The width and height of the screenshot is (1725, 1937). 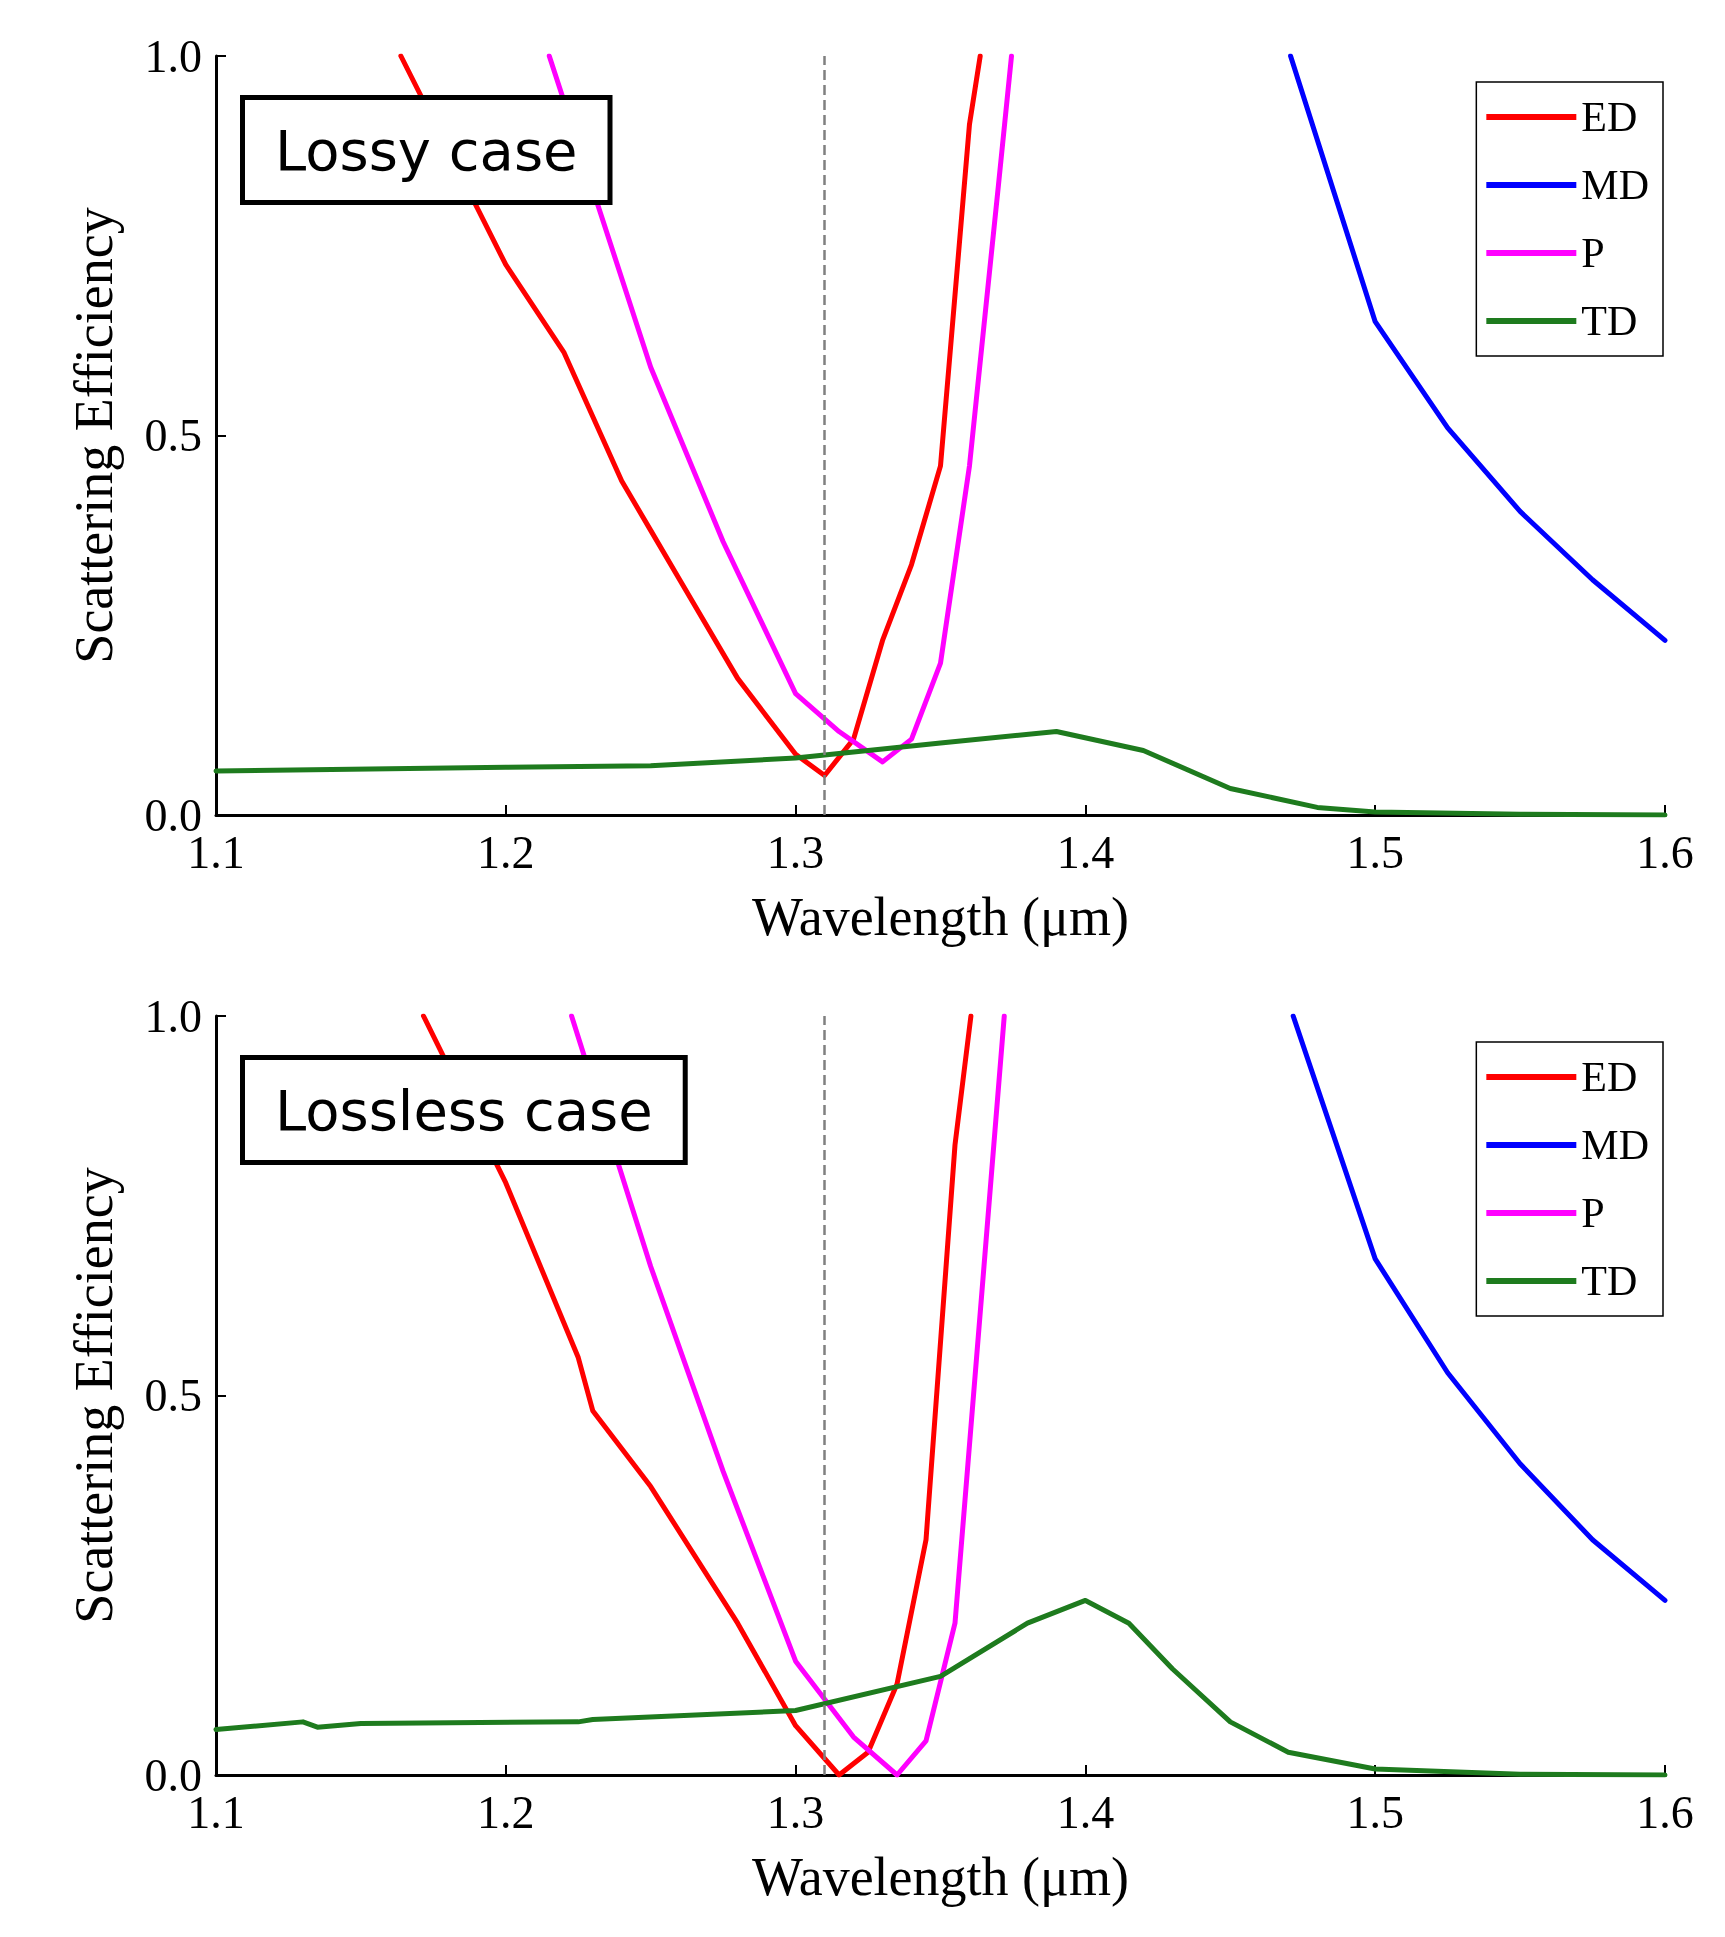 I want to click on annotation: Lossy case, so click(x=426, y=150).